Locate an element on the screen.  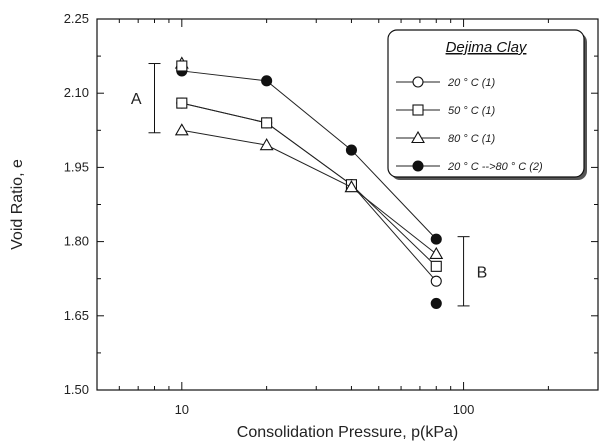
range-label: B is located at coordinates (482, 272).